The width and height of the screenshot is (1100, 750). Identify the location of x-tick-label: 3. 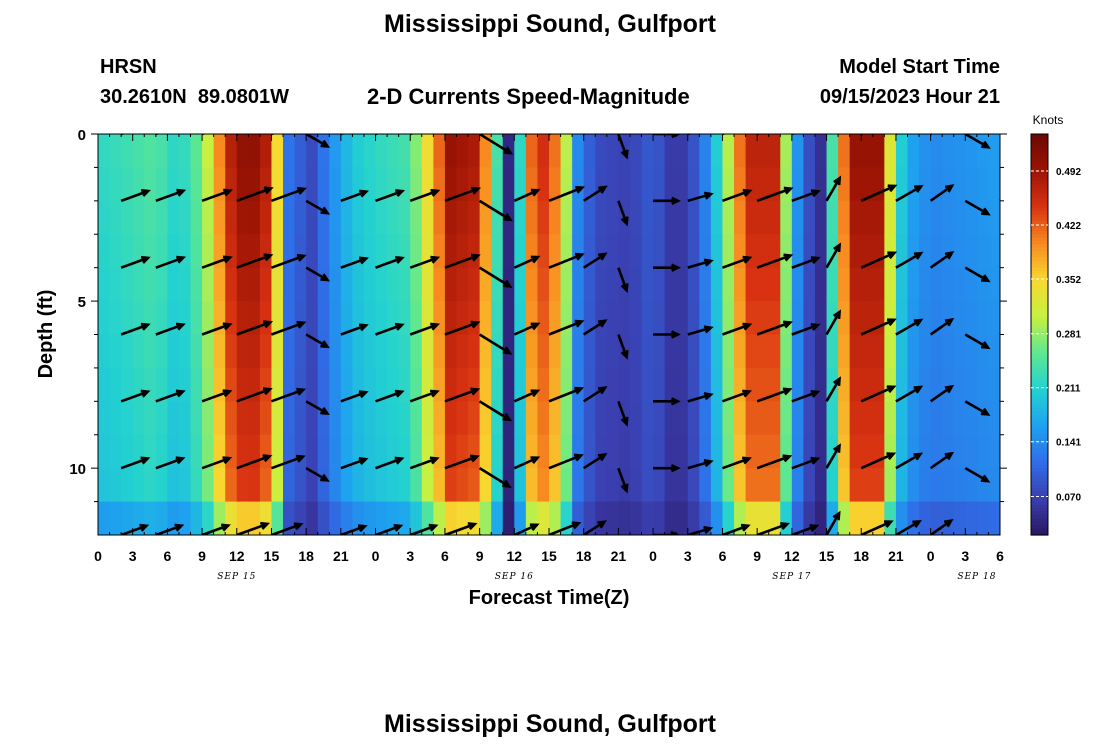
(133, 556).